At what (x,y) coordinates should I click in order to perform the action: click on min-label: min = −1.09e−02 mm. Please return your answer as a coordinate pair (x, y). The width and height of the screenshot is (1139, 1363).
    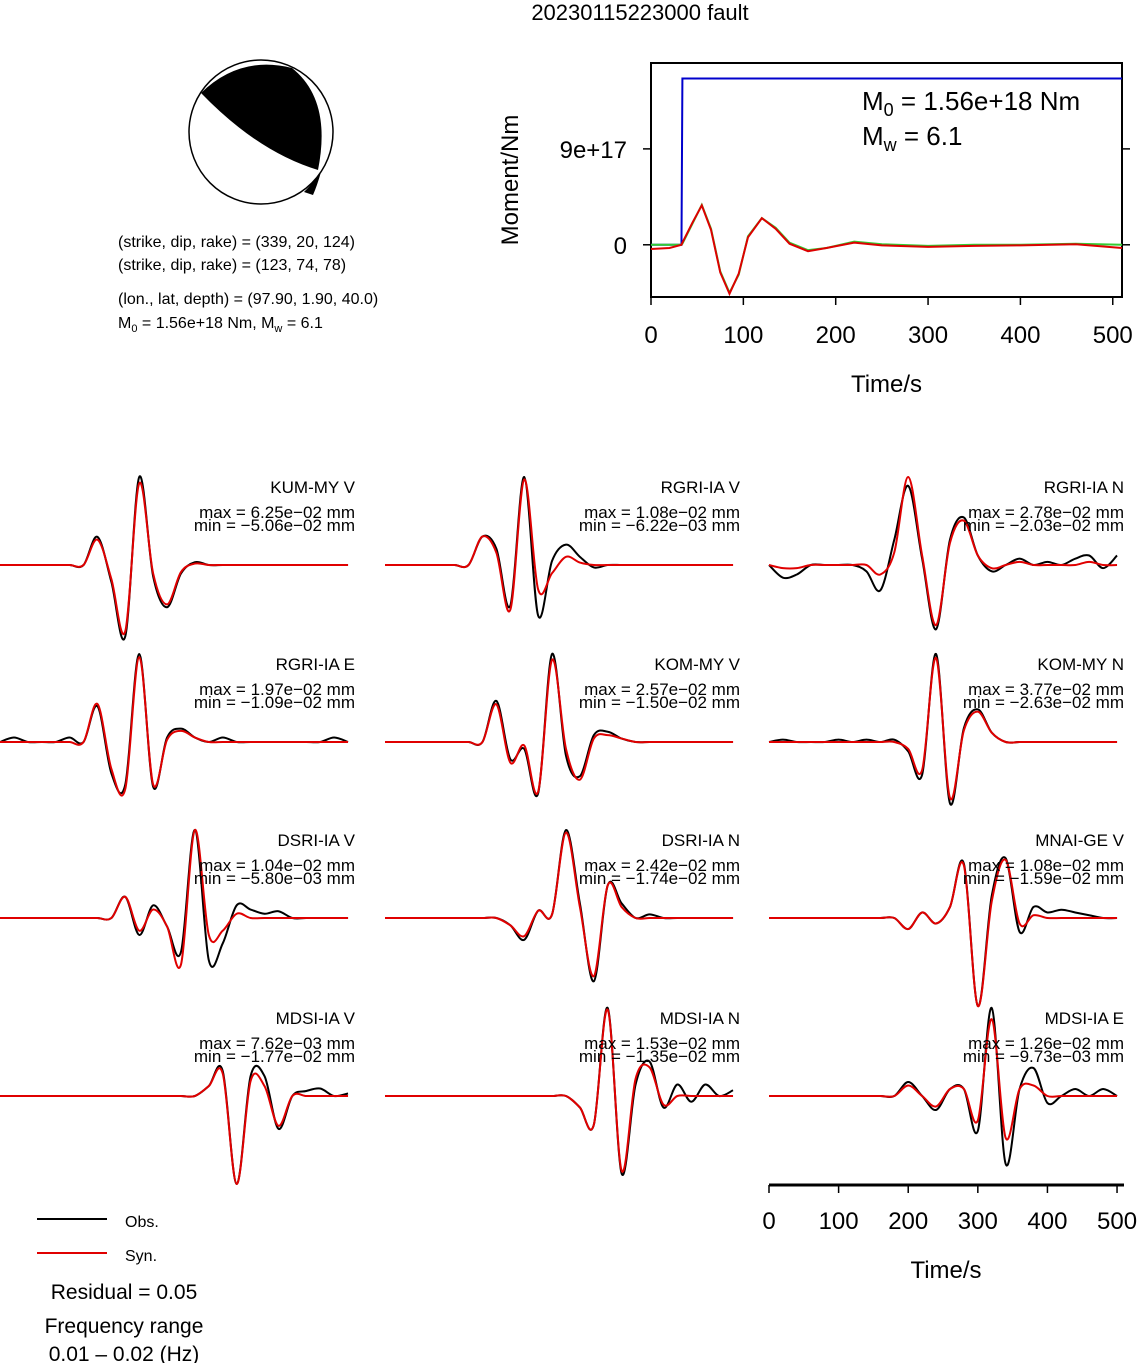
    Looking at the image, I should click on (274, 702).